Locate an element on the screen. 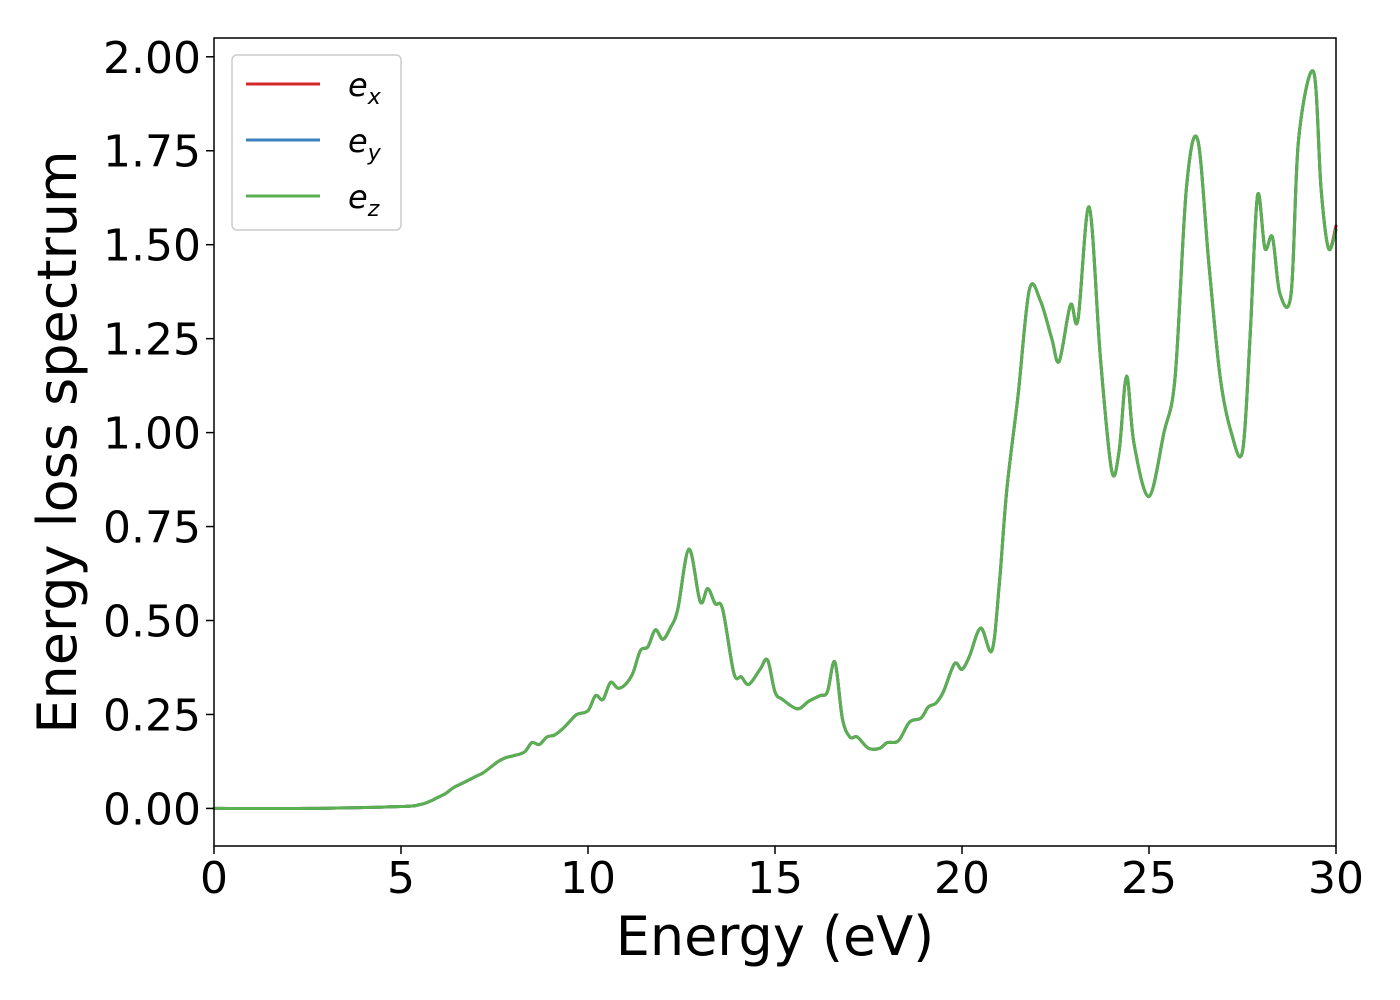 The height and width of the screenshot is (1000, 1400). y-axis-ticks: 0.00 0.25 0.50 0.75 1.00 1.25 1.50 1.75 2.00 is located at coordinates (158, 434).